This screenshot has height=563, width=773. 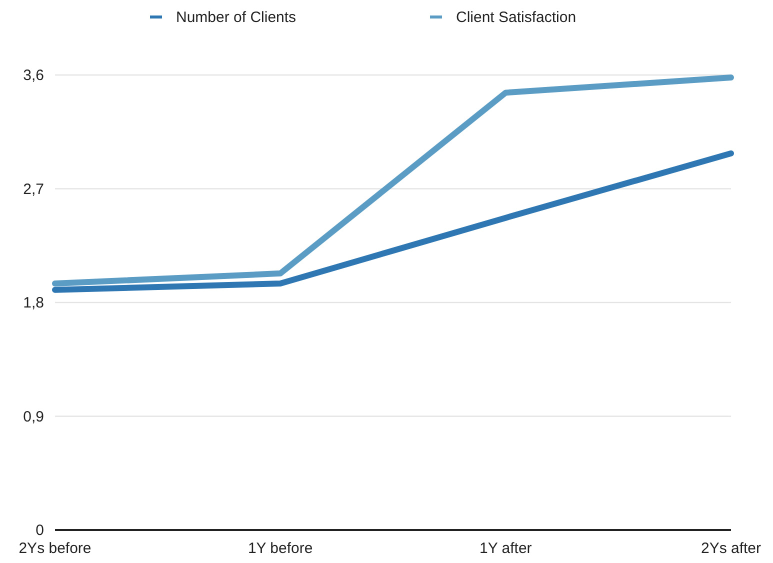 What do you see at coordinates (506, 548) in the screenshot?
I see `x-tick-label: 1Y after` at bounding box center [506, 548].